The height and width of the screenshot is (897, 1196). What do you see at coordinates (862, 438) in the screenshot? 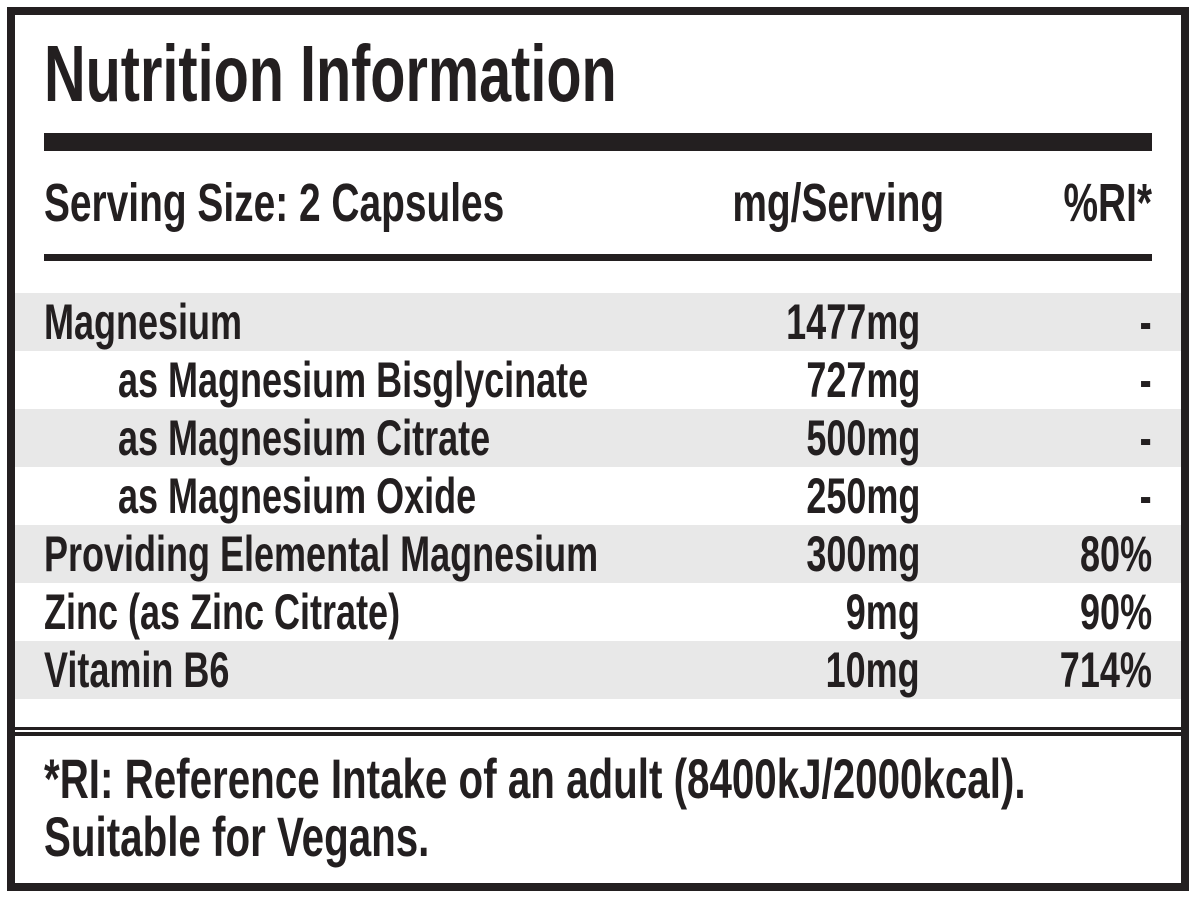
I see `nutrient-amount: 500mg` at bounding box center [862, 438].